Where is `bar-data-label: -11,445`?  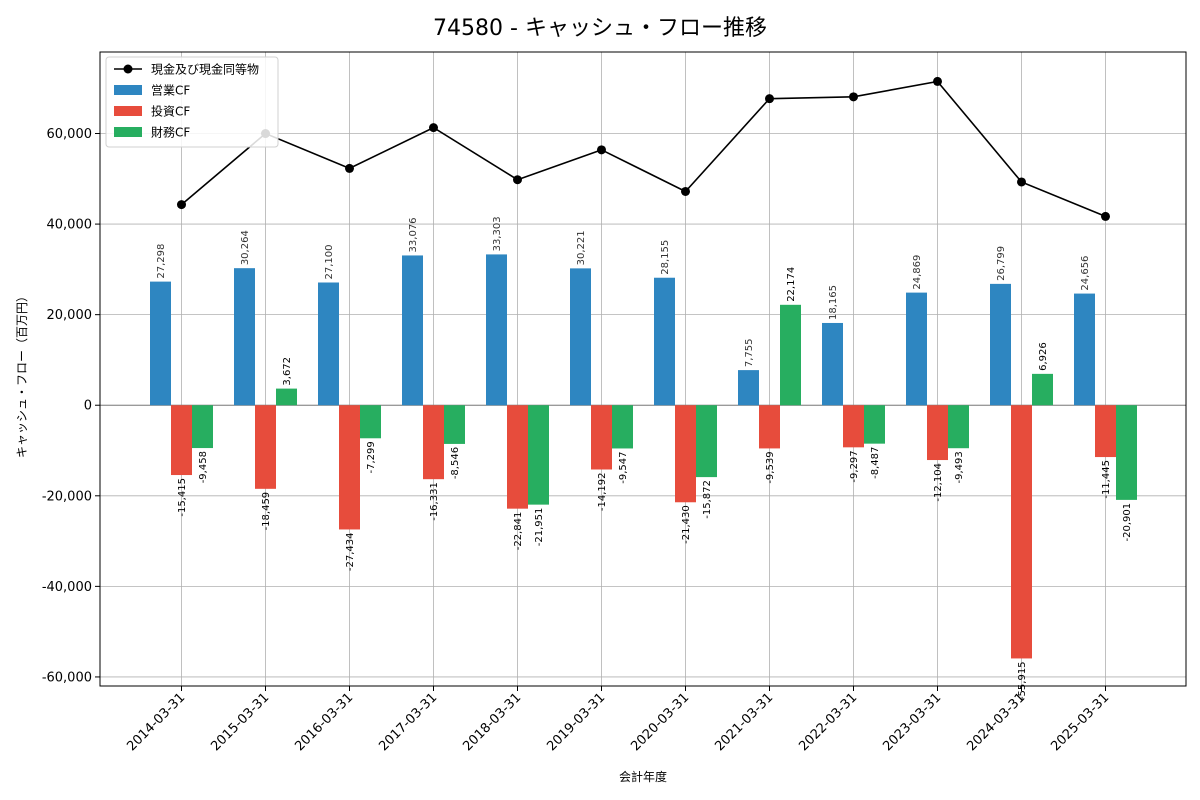 bar-data-label: -11,445 is located at coordinates (1106, 479).